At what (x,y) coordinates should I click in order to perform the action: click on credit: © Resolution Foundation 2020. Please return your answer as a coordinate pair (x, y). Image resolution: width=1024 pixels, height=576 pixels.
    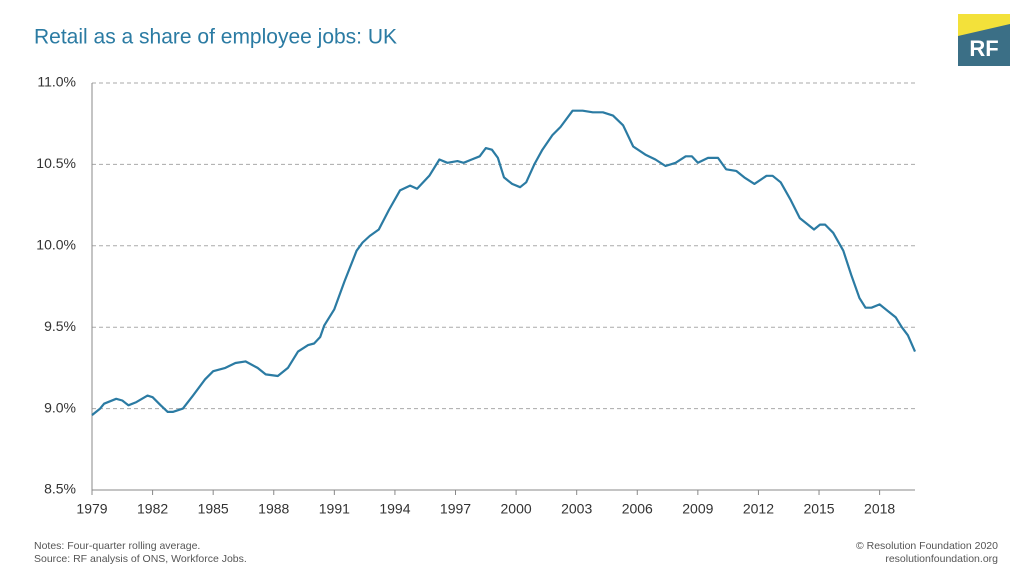
    Looking at the image, I should click on (927, 546).